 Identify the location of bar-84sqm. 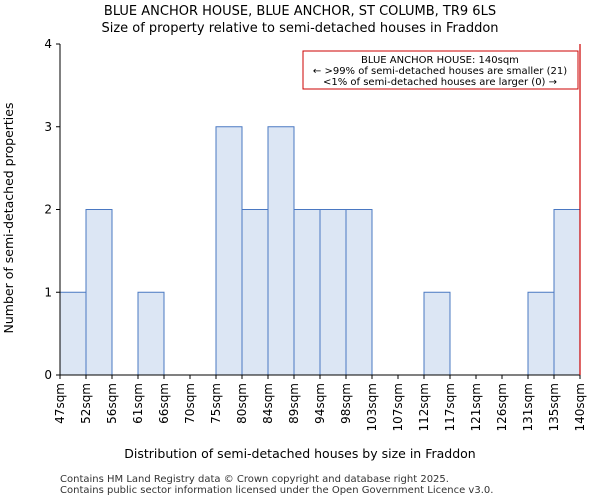
(281, 251).